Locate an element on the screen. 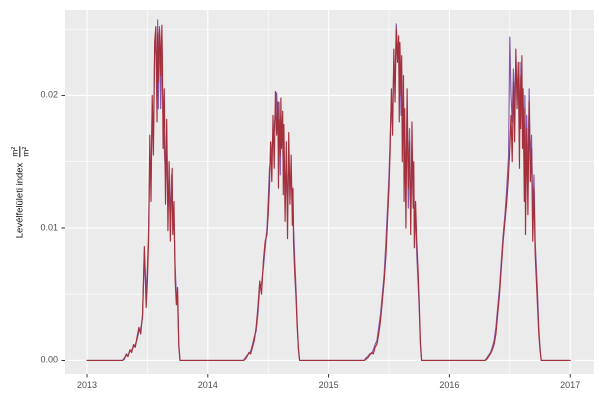 This screenshot has width=600, height=400. y-axis-unit-fraction: m² m² is located at coordinates (20, 151).